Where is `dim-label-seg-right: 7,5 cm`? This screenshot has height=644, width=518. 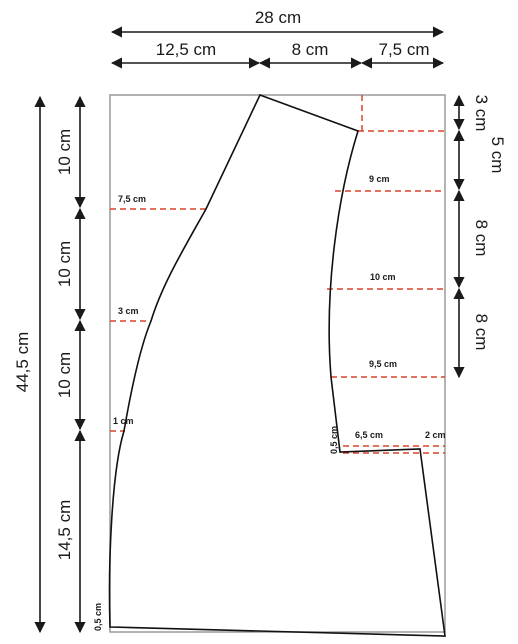
dim-label-seg-right: 7,5 cm is located at coordinates (403, 49).